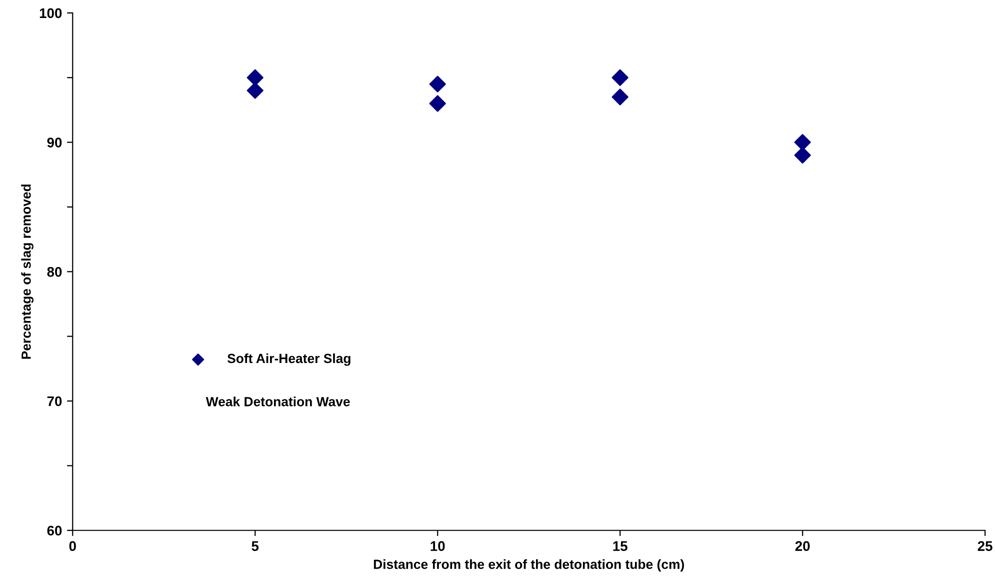 The image size is (995, 588). What do you see at coordinates (72, 546) in the screenshot?
I see `x-tick-label: 0` at bounding box center [72, 546].